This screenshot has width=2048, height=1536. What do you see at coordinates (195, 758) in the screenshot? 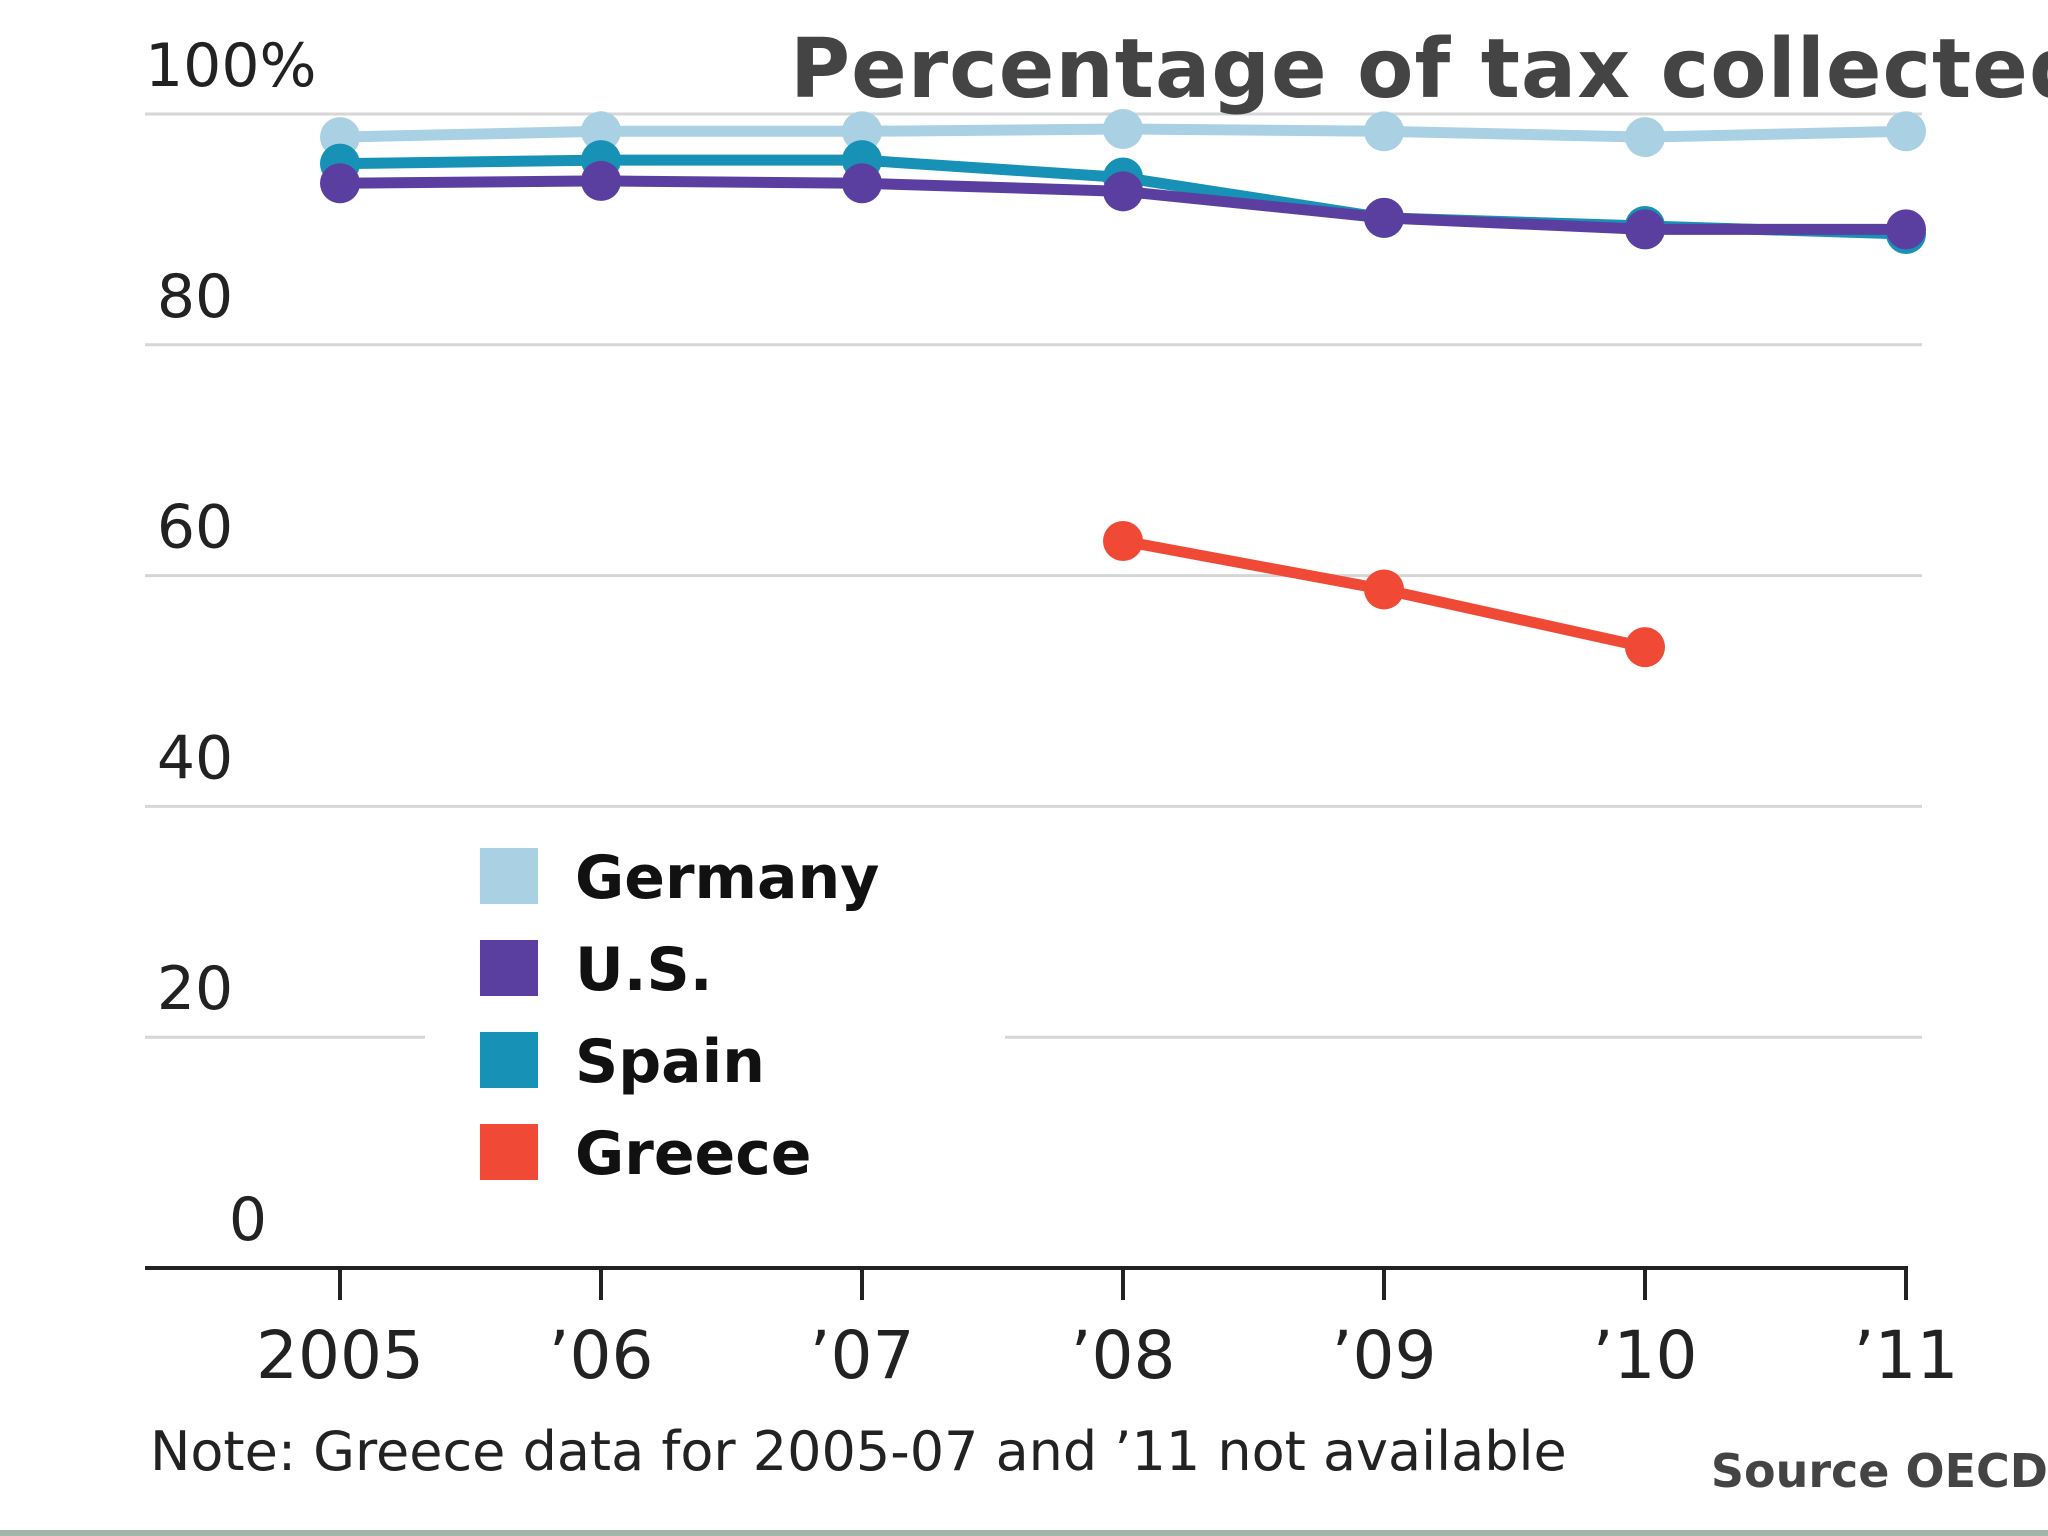
I see `y-tick-label: 40` at bounding box center [195, 758].